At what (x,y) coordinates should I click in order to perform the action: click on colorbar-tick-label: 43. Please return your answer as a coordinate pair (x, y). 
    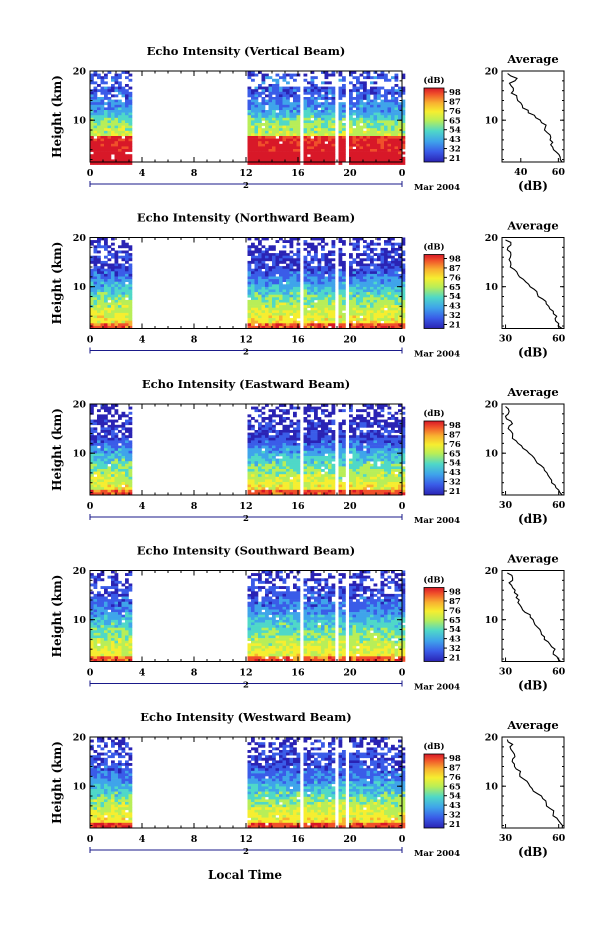
    Looking at the image, I should click on (455, 307).